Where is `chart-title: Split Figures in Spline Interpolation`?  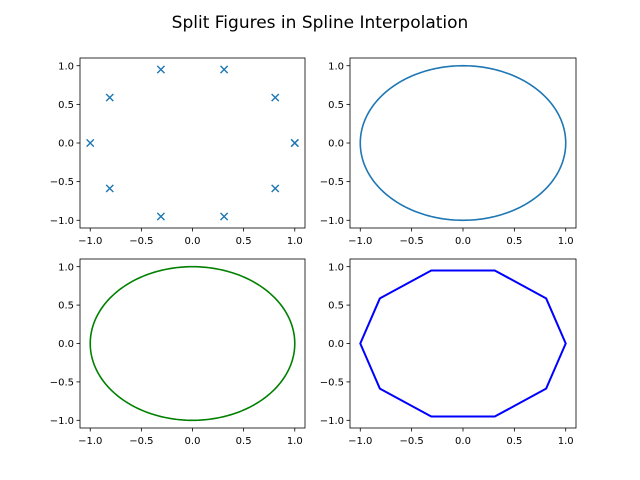
chart-title: Split Figures in Spline Interpolation is located at coordinates (320, 23).